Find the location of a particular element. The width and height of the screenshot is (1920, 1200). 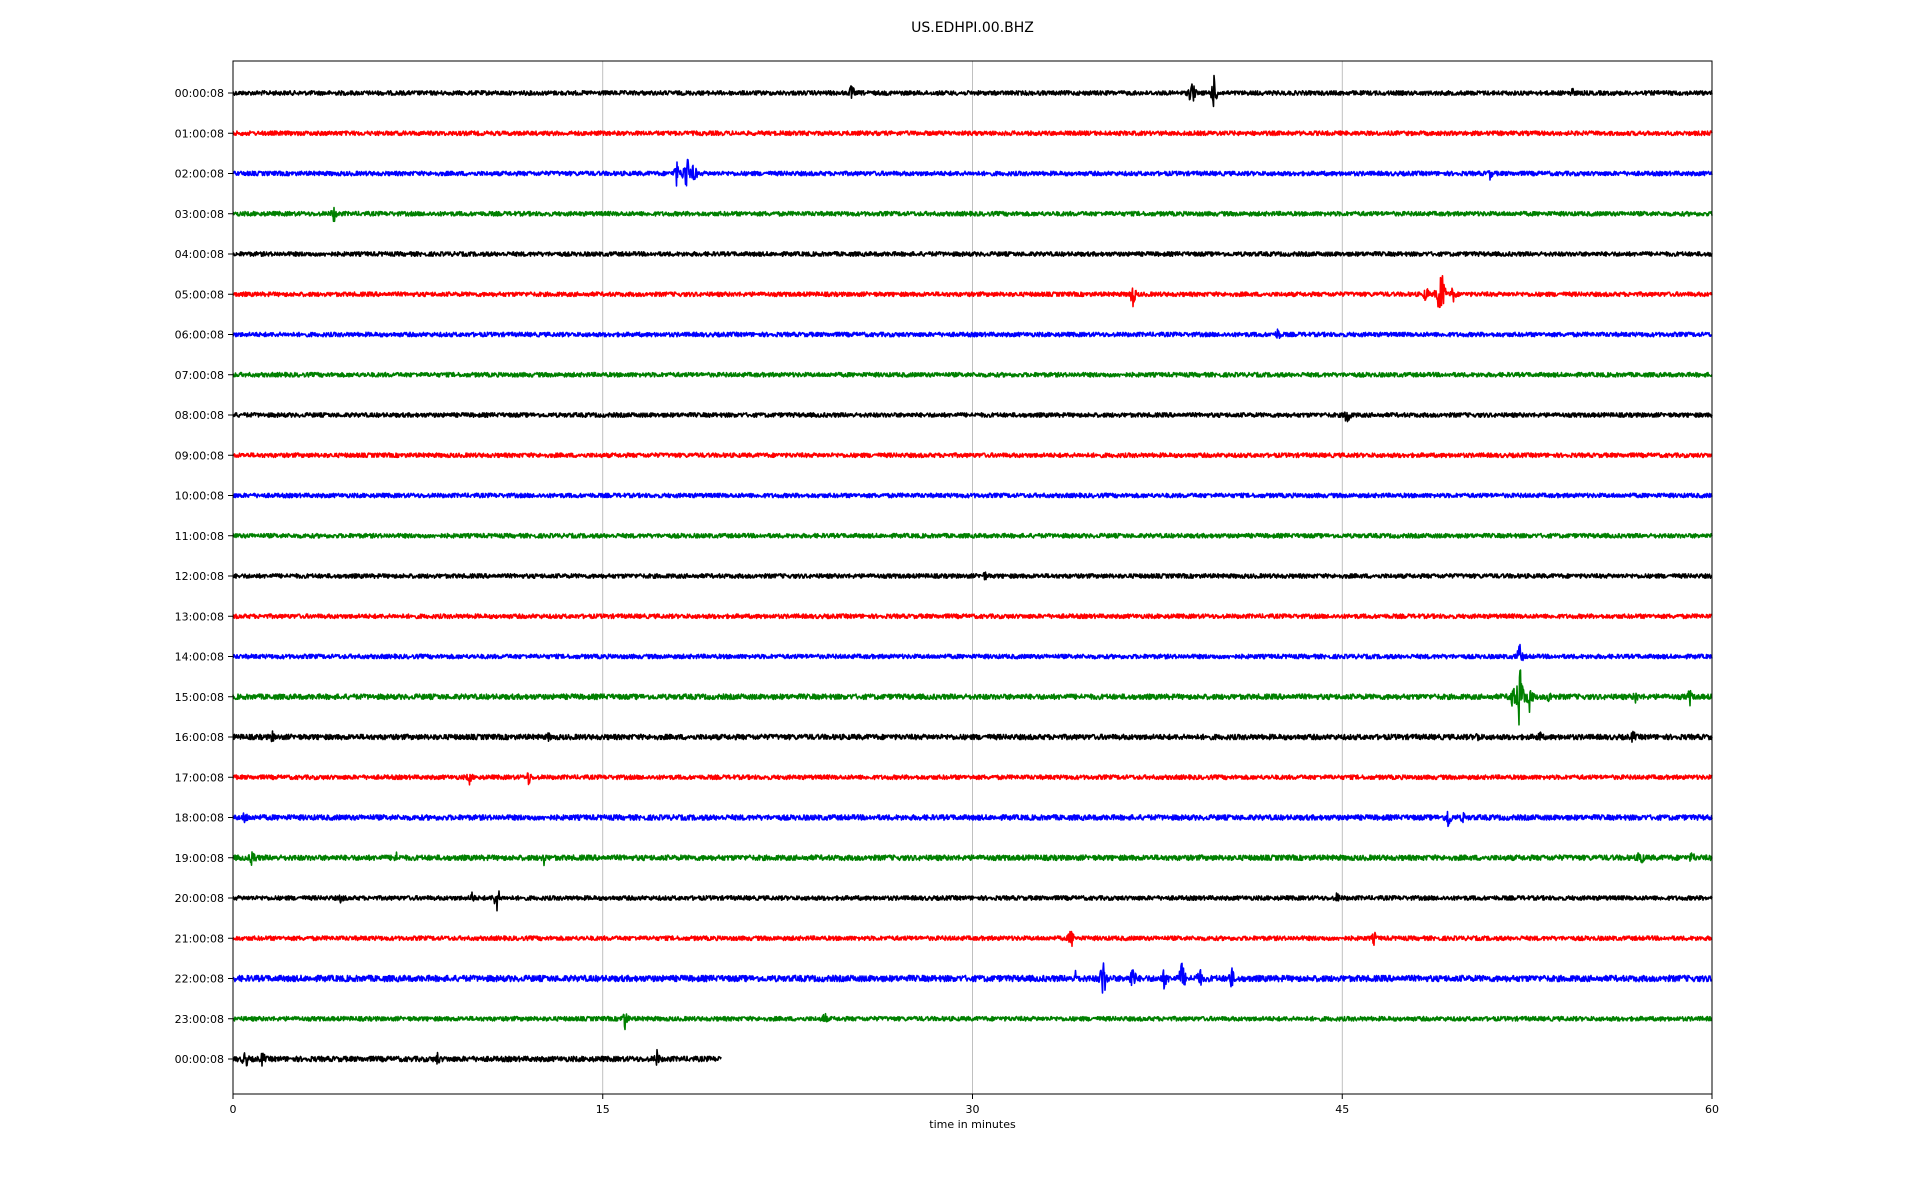

hour-label: 08:00:08 is located at coordinates (199, 415).